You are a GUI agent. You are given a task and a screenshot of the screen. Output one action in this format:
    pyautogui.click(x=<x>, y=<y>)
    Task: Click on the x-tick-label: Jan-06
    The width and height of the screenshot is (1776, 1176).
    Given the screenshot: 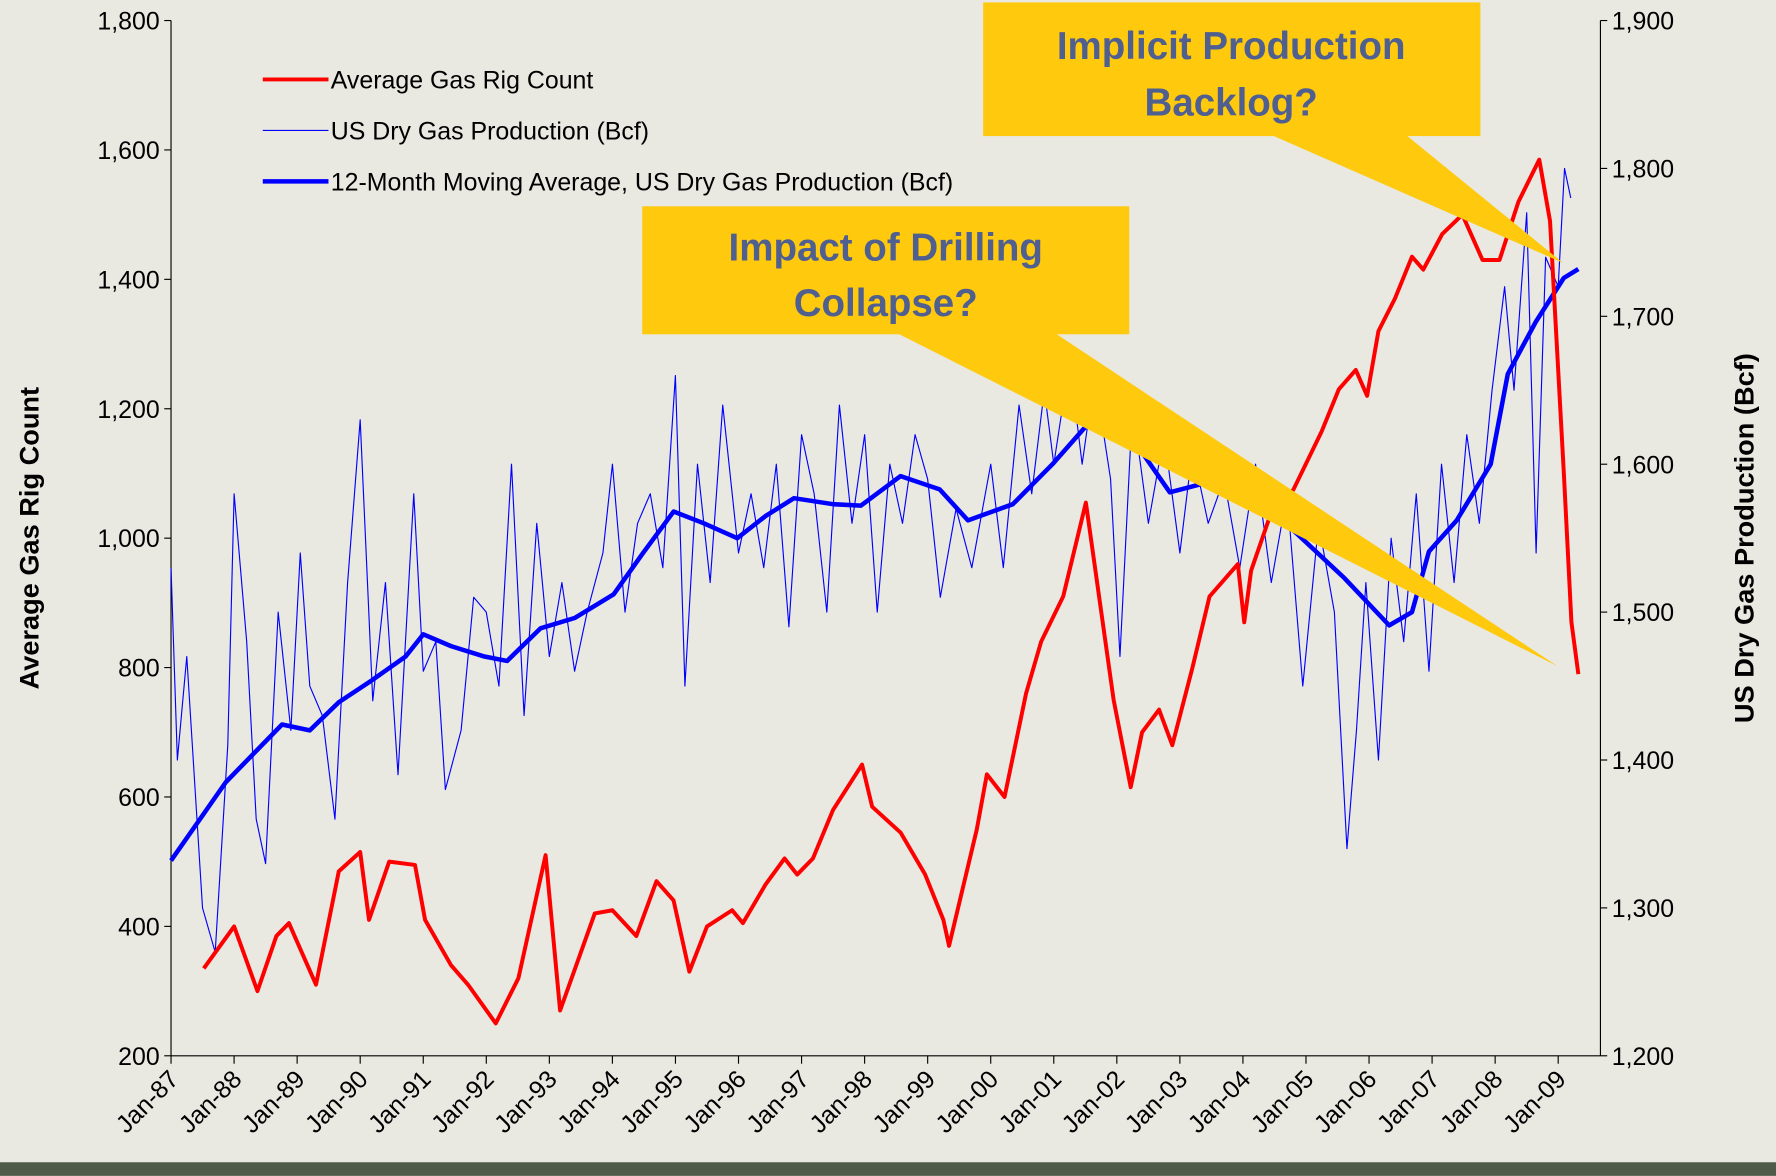 What is the action you would take?
    pyautogui.click(x=1346, y=1102)
    